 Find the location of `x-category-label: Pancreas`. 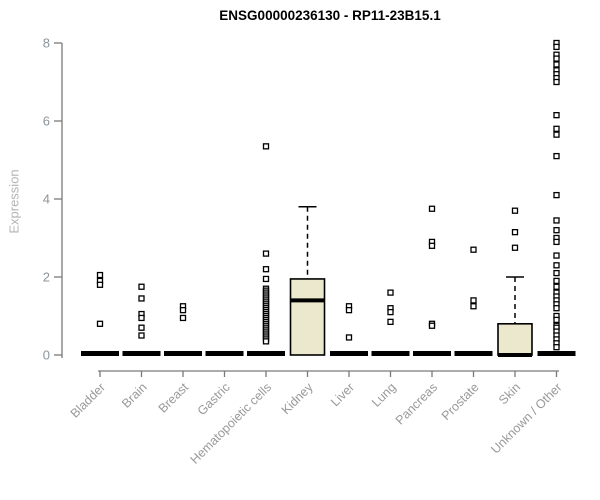

x-category-label: Pancreas is located at coordinates (416, 403).